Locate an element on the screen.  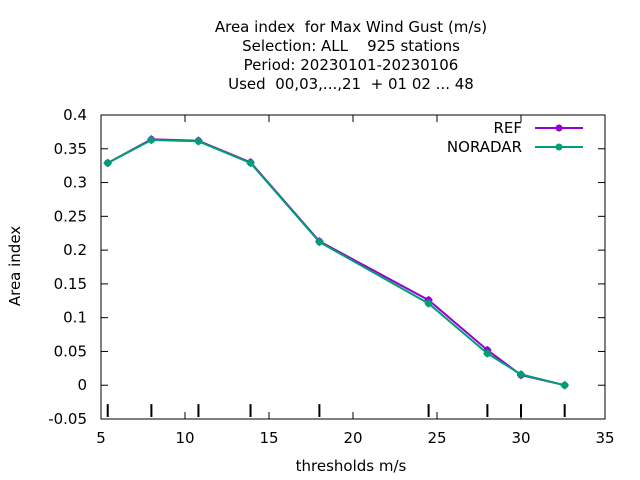
y-tick-label: 0 is located at coordinates (82, 385).